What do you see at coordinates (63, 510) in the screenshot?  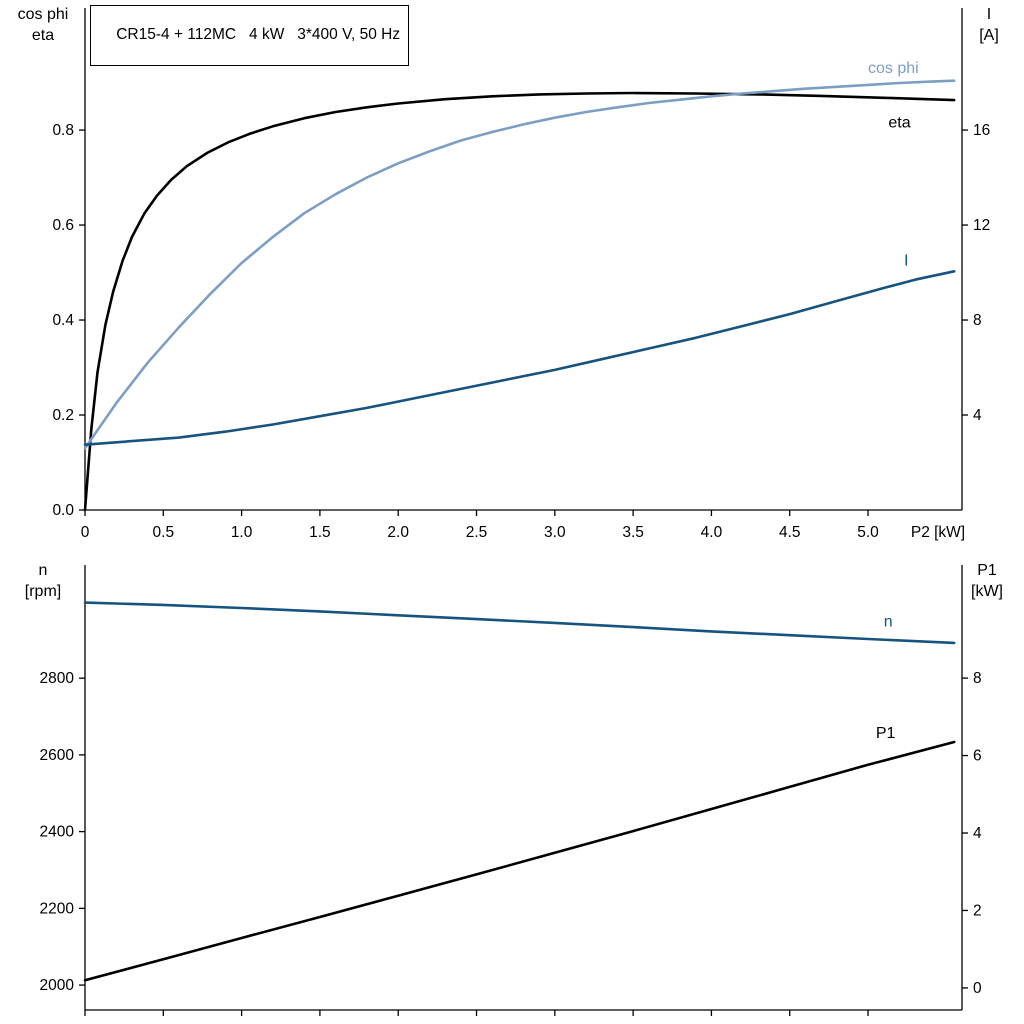 I see `left-tick-label: 0.0` at bounding box center [63, 510].